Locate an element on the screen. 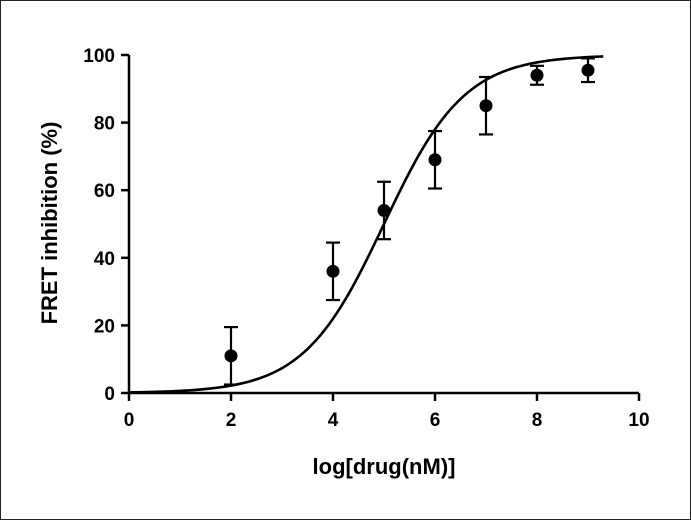 Image resolution: width=691 pixels, height=524 pixels. y-tick-label: 20 is located at coordinates (104, 326).